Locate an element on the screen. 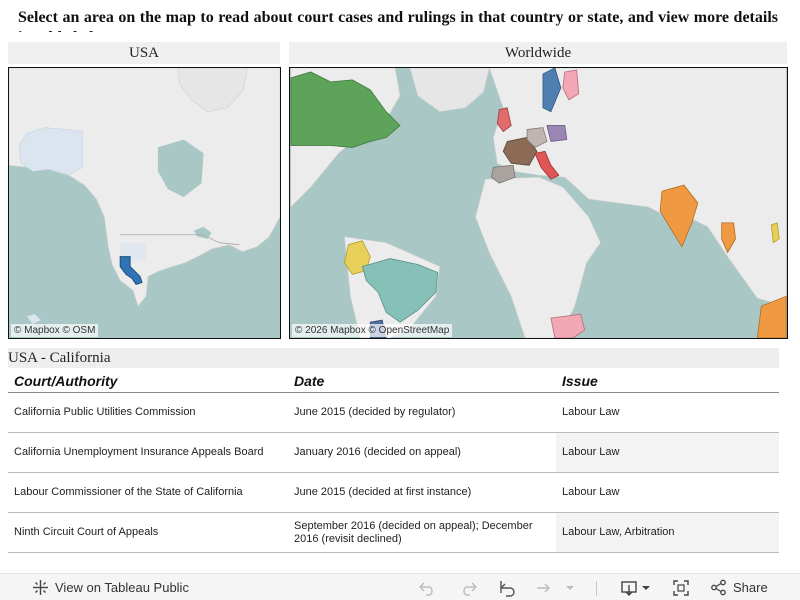  view-on-tableau-button: View on Tableau Public is located at coordinates (110, 587).